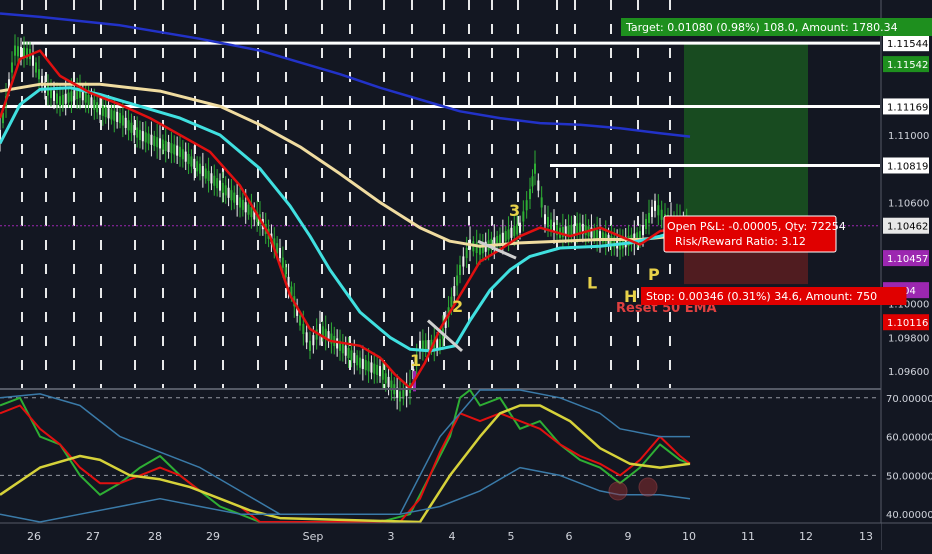 The width and height of the screenshot is (932, 554). Describe the element at coordinates (740, 241) in the screenshot. I see `rr-label: Risk/Reward Ratio: 3.12` at that location.